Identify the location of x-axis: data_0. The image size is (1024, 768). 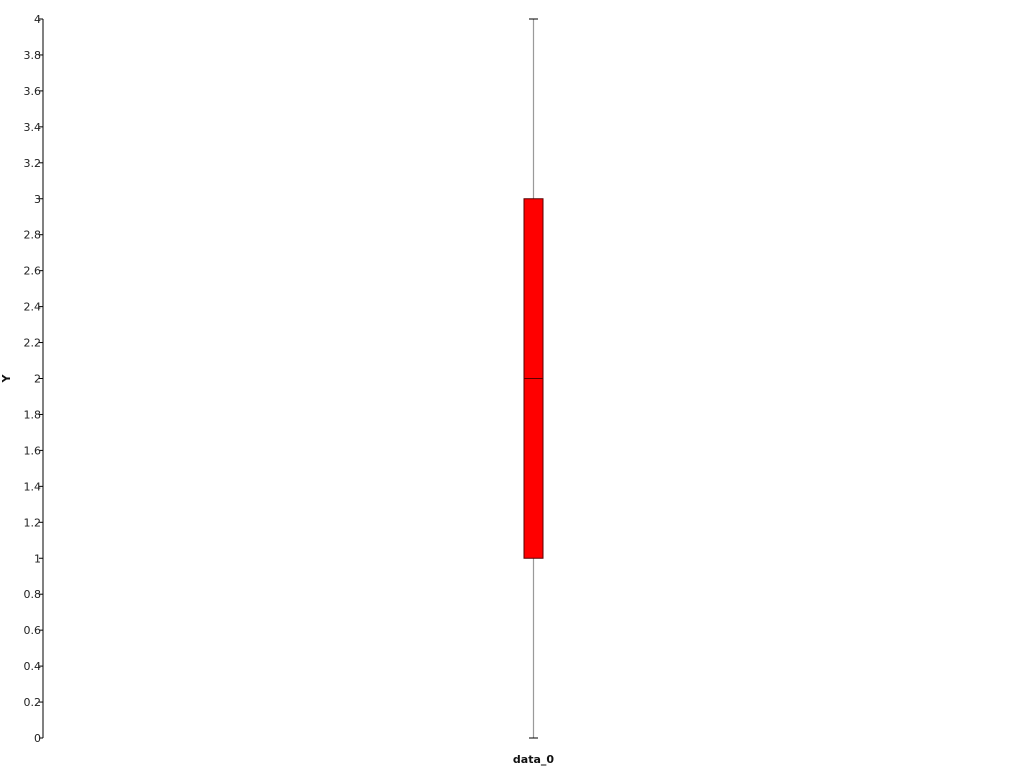
(533, 759).